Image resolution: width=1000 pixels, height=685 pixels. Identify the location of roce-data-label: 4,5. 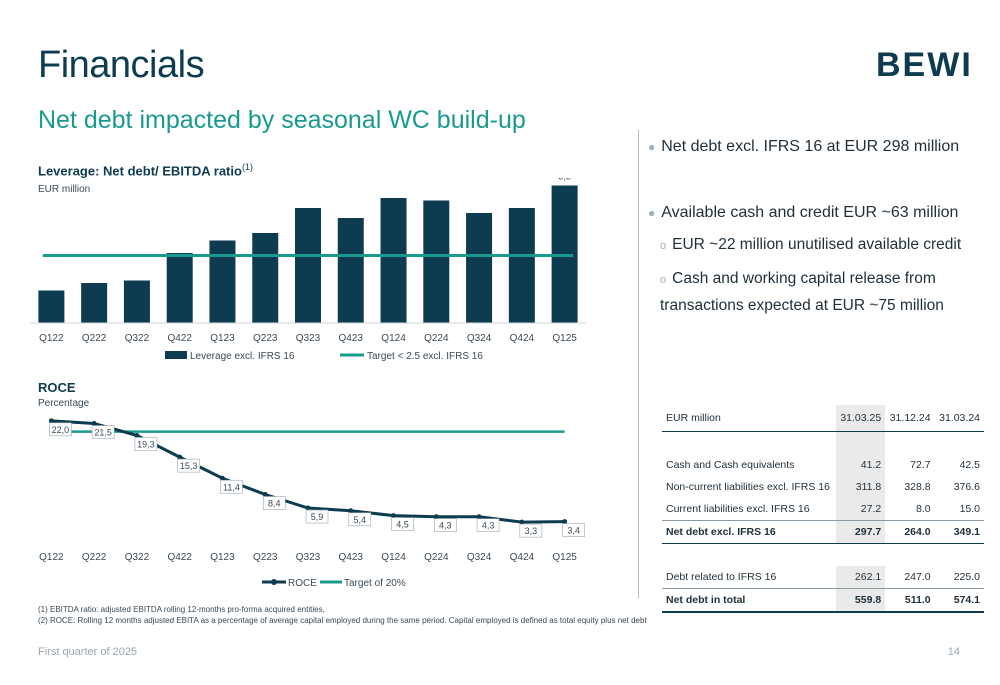
(402, 525).